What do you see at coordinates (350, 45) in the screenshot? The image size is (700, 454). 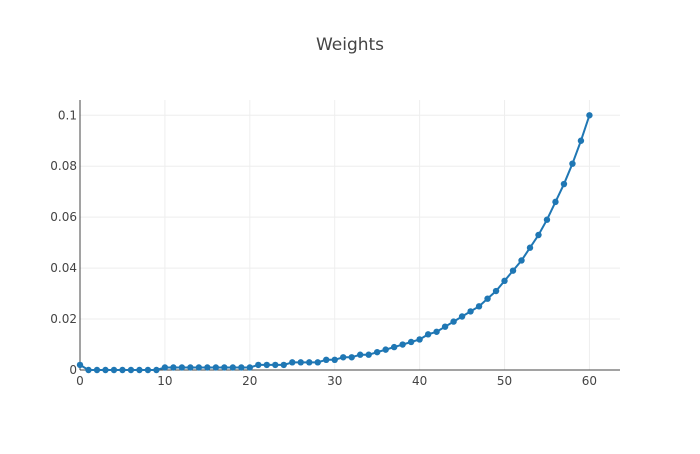 I see `chart-title: Weights` at bounding box center [350, 45].